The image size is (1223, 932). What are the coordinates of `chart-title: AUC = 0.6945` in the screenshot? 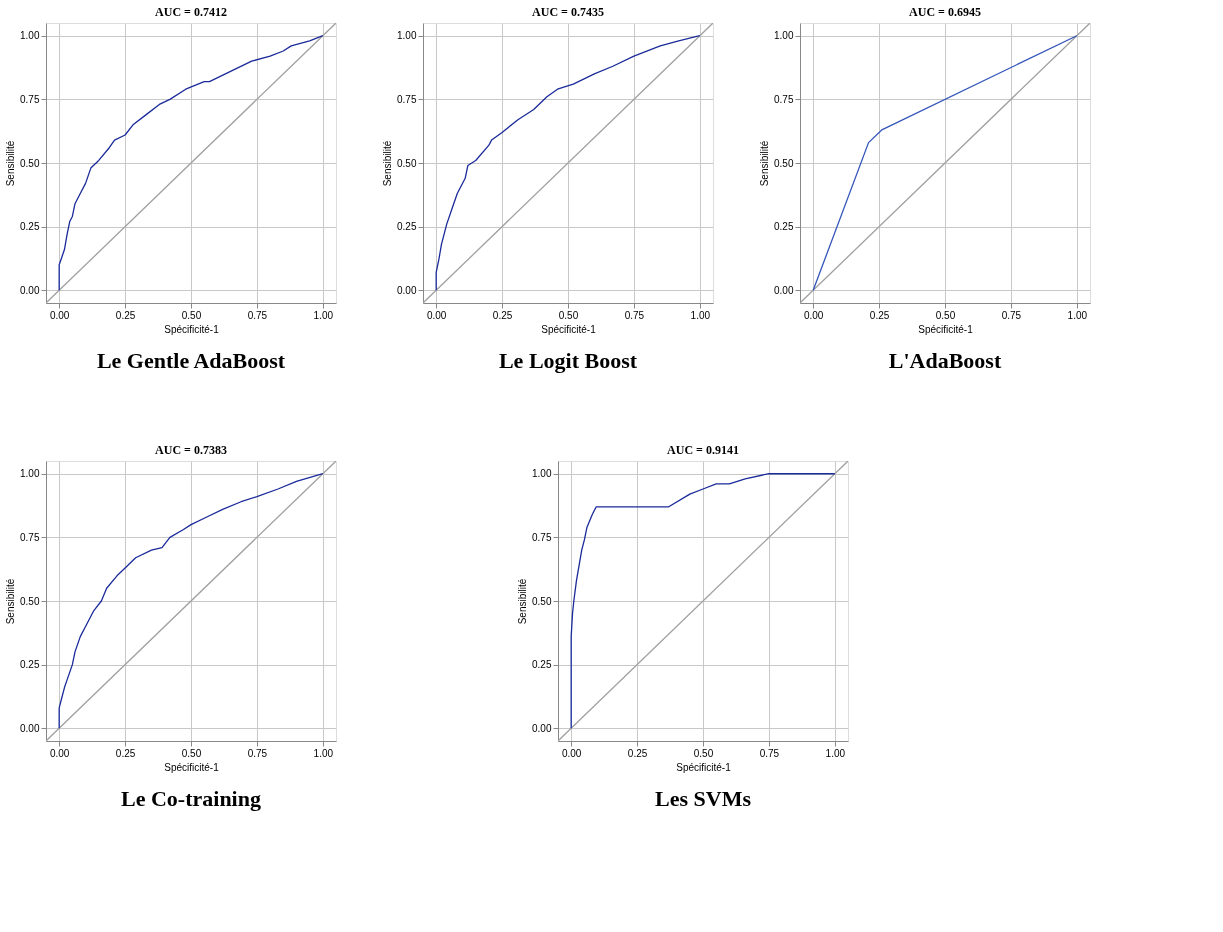 It's located at (945, 12).